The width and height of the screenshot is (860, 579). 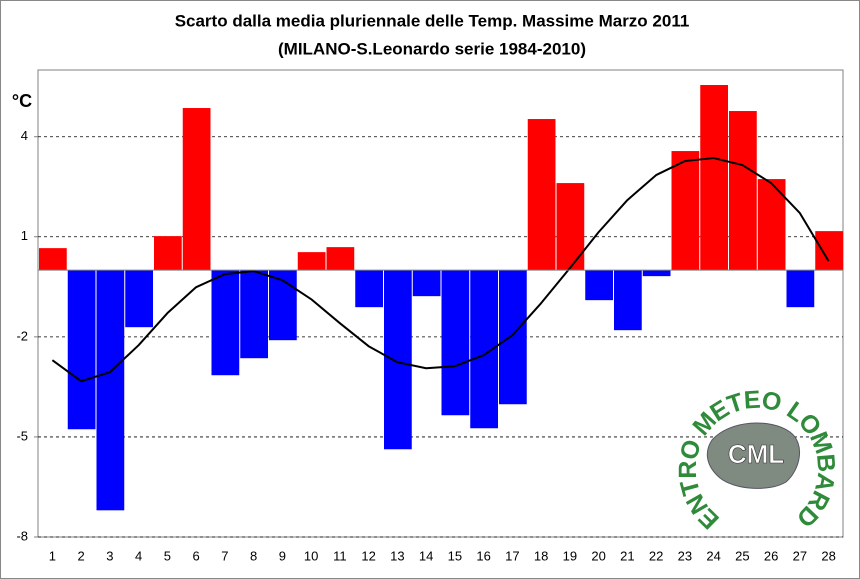 What do you see at coordinates (22, 335) in the screenshot?
I see `y-tick-label: -2` at bounding box center [22, 335].